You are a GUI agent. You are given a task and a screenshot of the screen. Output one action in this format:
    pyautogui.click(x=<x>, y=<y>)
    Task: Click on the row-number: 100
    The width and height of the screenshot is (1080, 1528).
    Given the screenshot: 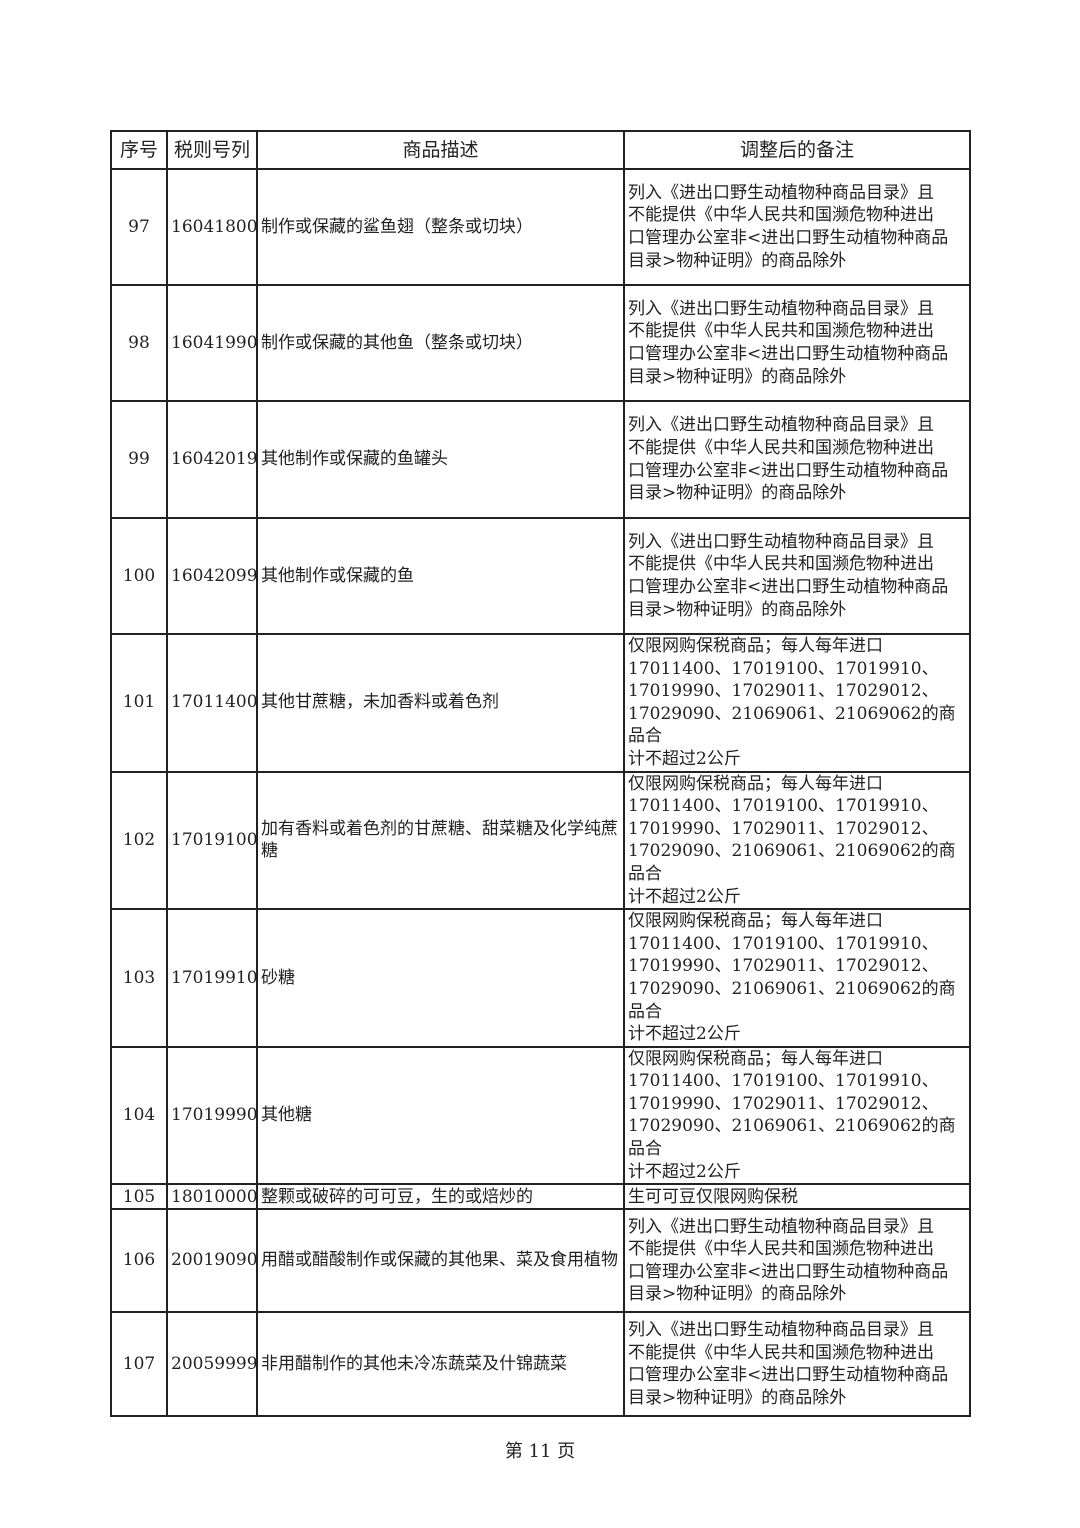 What is the action you would take?
    pyautogui.click(x=139, y=576)
    